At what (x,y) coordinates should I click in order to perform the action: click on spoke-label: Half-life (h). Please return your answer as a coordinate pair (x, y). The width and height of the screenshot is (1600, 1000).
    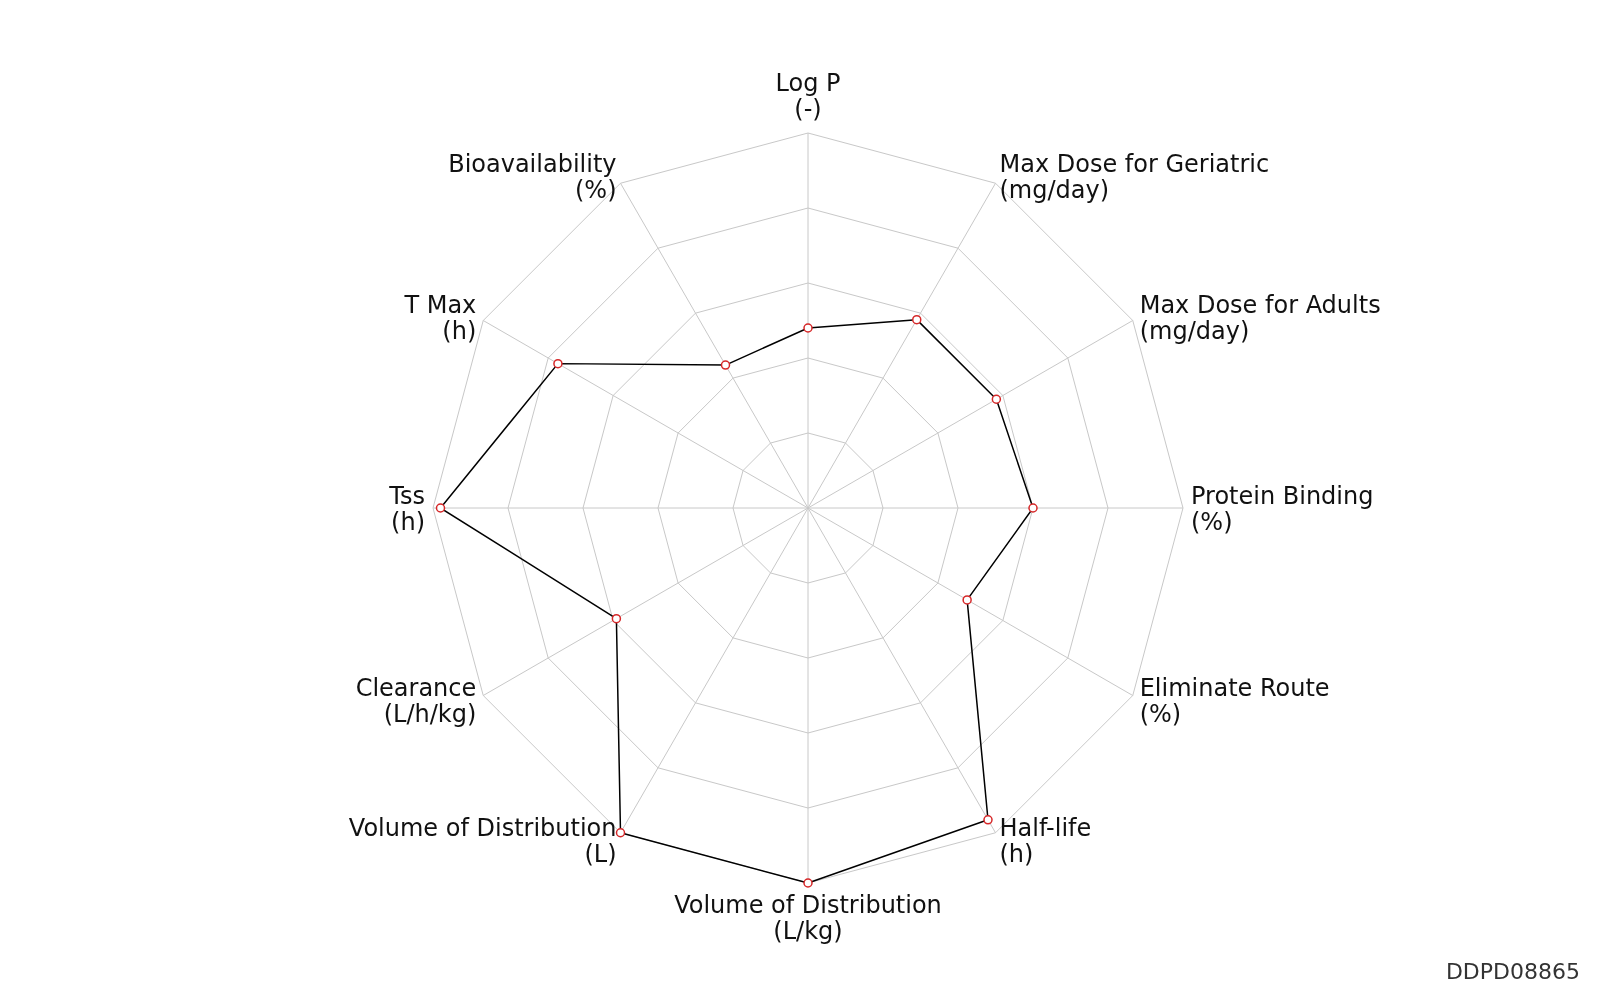
    Looking at the image, I should click on (1045, 840).